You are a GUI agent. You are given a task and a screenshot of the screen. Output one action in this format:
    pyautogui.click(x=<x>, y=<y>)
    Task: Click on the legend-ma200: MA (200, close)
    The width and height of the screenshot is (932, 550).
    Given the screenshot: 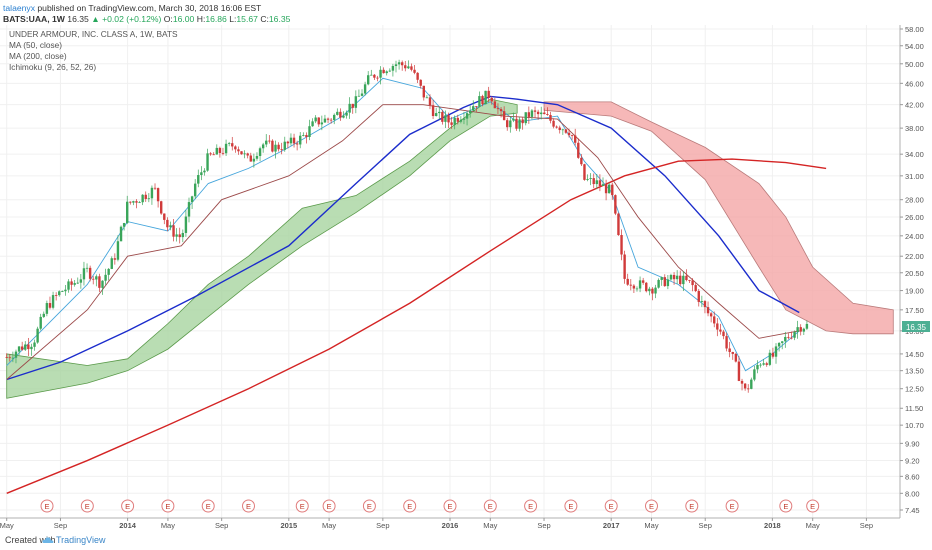 What is the action you would take?
    pyautogui.click(x=38, y=56)
    